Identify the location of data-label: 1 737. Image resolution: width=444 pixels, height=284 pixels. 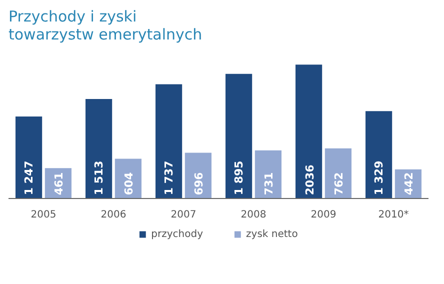
(169, 178).